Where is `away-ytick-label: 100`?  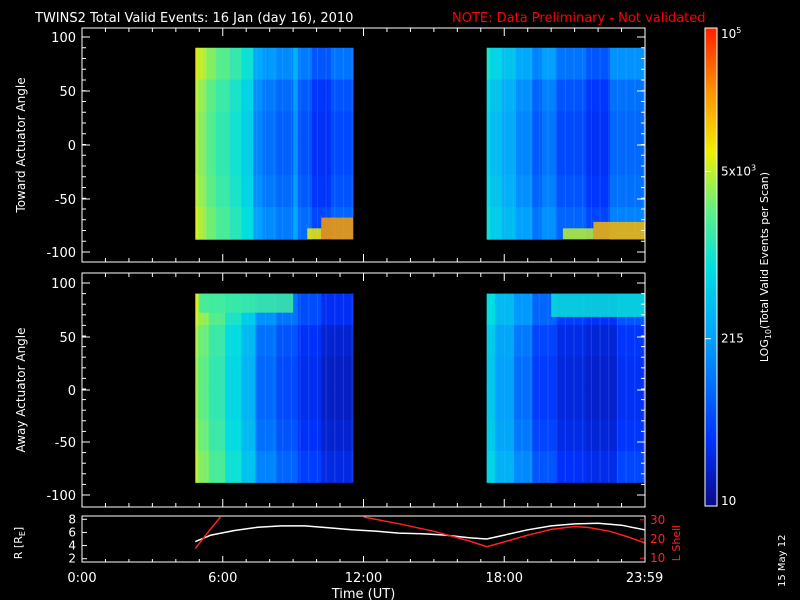
away-ytick-label: 100 is located at coordinates (63, 284).